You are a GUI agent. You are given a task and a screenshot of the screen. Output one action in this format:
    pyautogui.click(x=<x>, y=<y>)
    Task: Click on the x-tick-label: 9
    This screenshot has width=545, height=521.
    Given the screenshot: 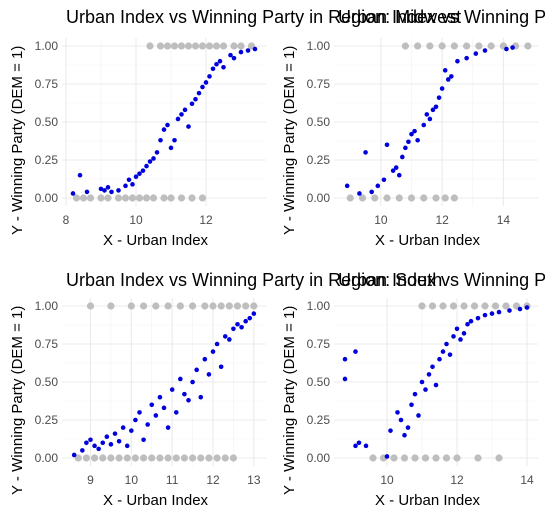 What is the action you would take?
    pyautogui.click(x=90, y=480)
    